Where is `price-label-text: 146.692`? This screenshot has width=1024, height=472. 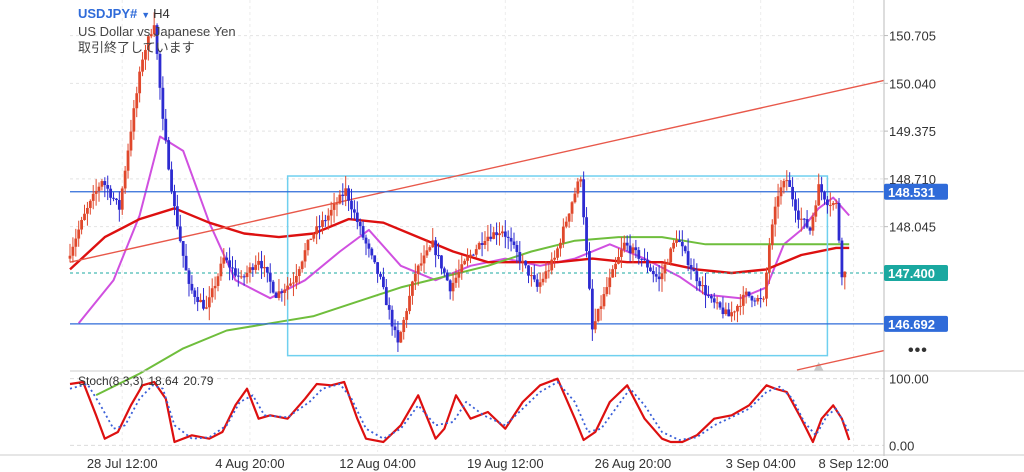 price-label-text: 146.692 is located at coordinates (911, 324).